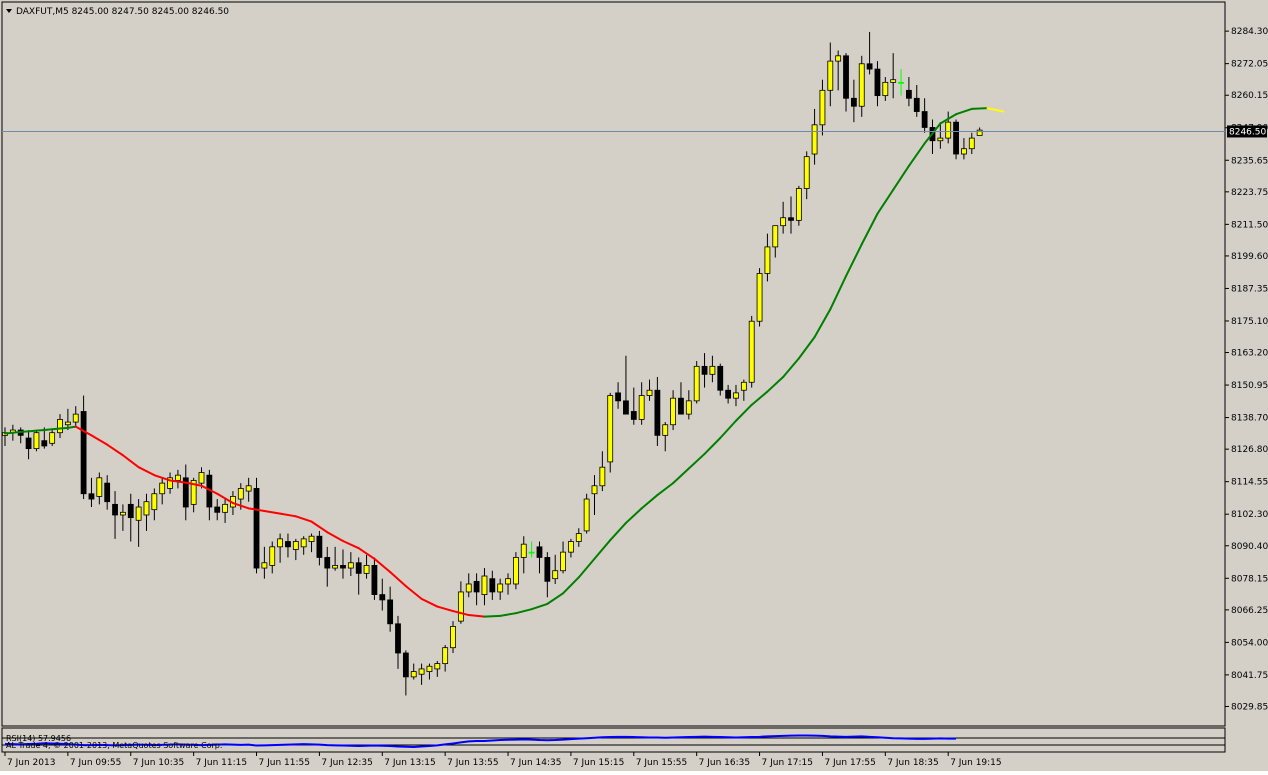 The height and width of the screenshot is (775, 1268). I want to click on y-tick-label: 8102.30, so click(1249, 515).